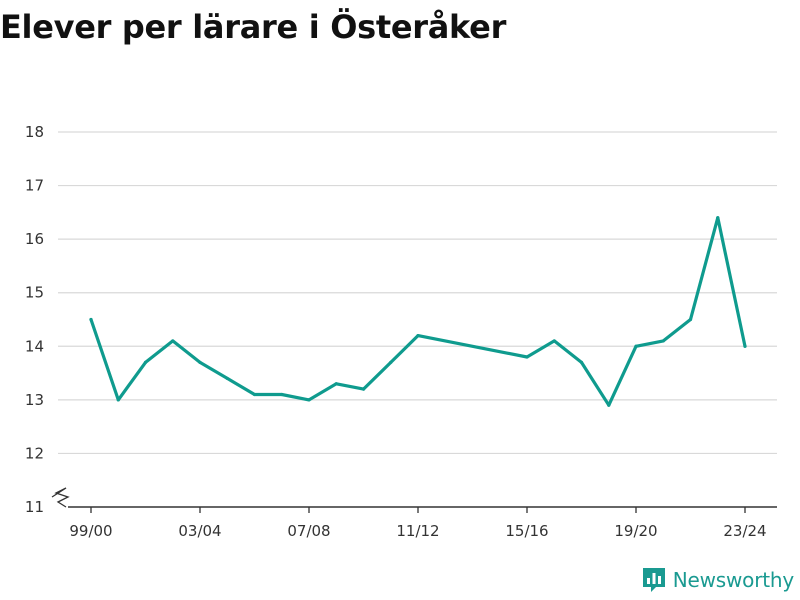 The image size is (800, 600). Describe the element at coordinates (417, 531) in the screenshot. I see `x-tick-label: 11/12` at that location.